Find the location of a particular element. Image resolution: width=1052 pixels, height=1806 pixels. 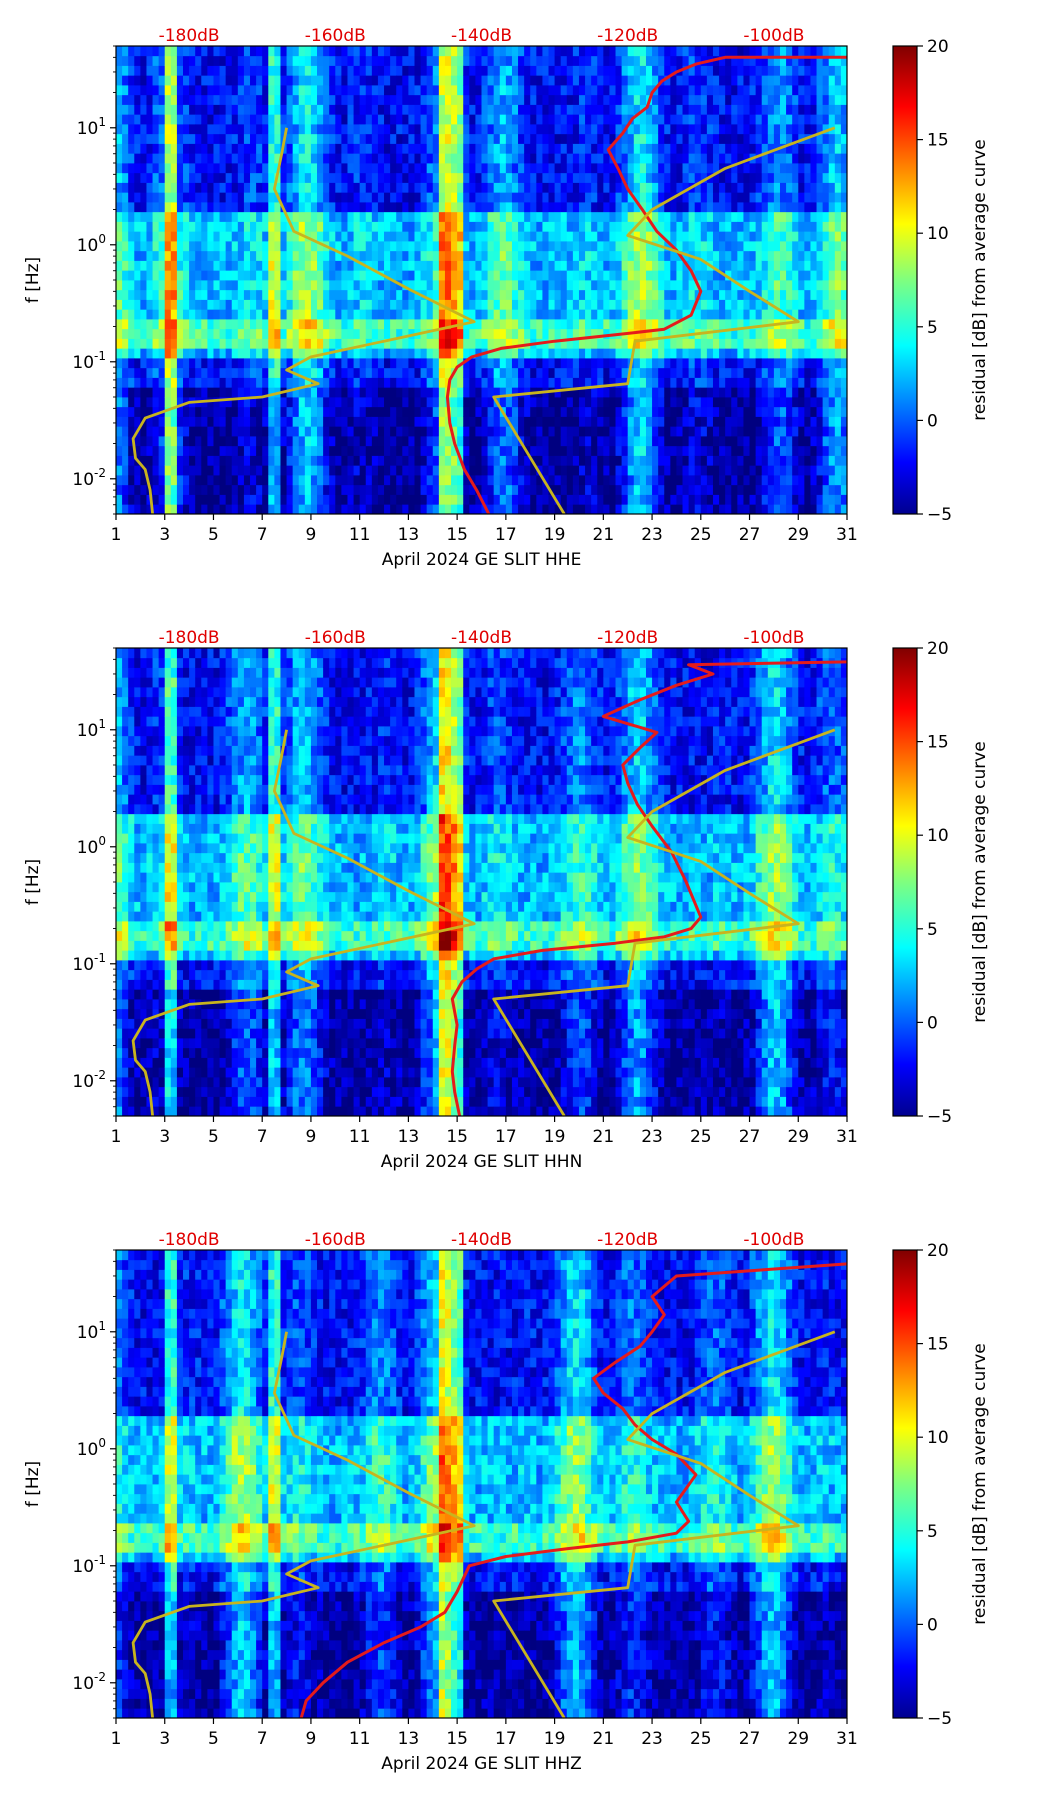

y-axis-label: f [Hz] is located at coordinates (33, 1484).